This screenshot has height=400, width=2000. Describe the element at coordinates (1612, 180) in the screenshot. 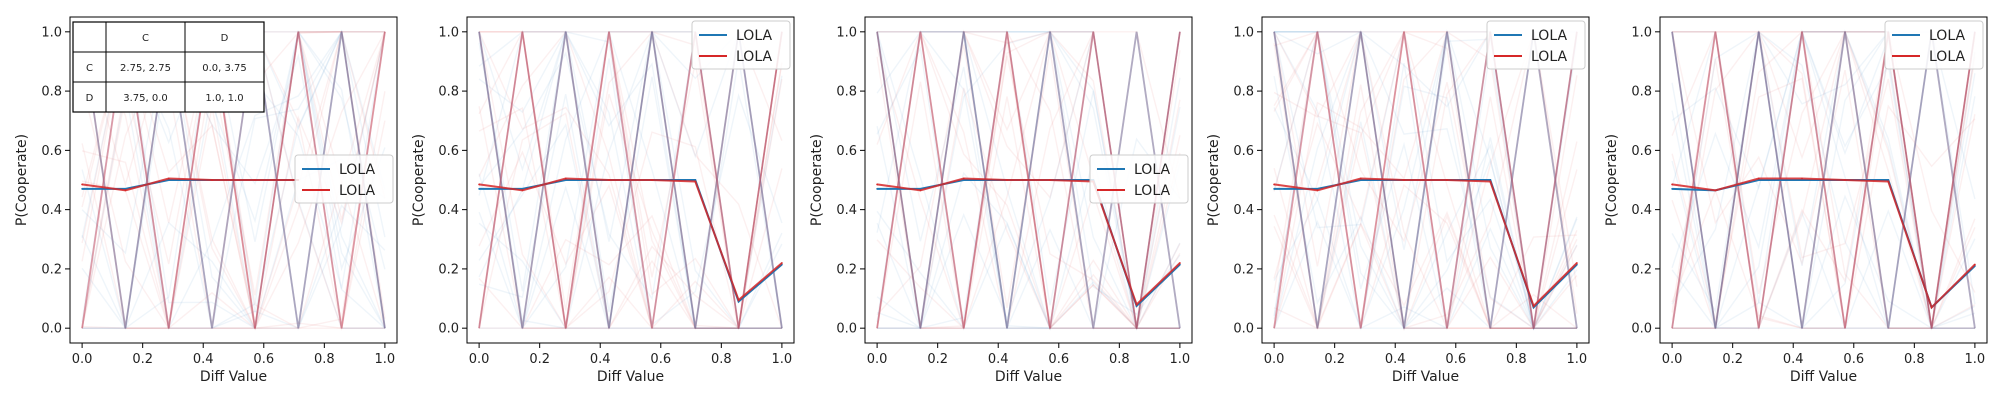

I see `y-axis-title: P(Cooperate)` at that location.